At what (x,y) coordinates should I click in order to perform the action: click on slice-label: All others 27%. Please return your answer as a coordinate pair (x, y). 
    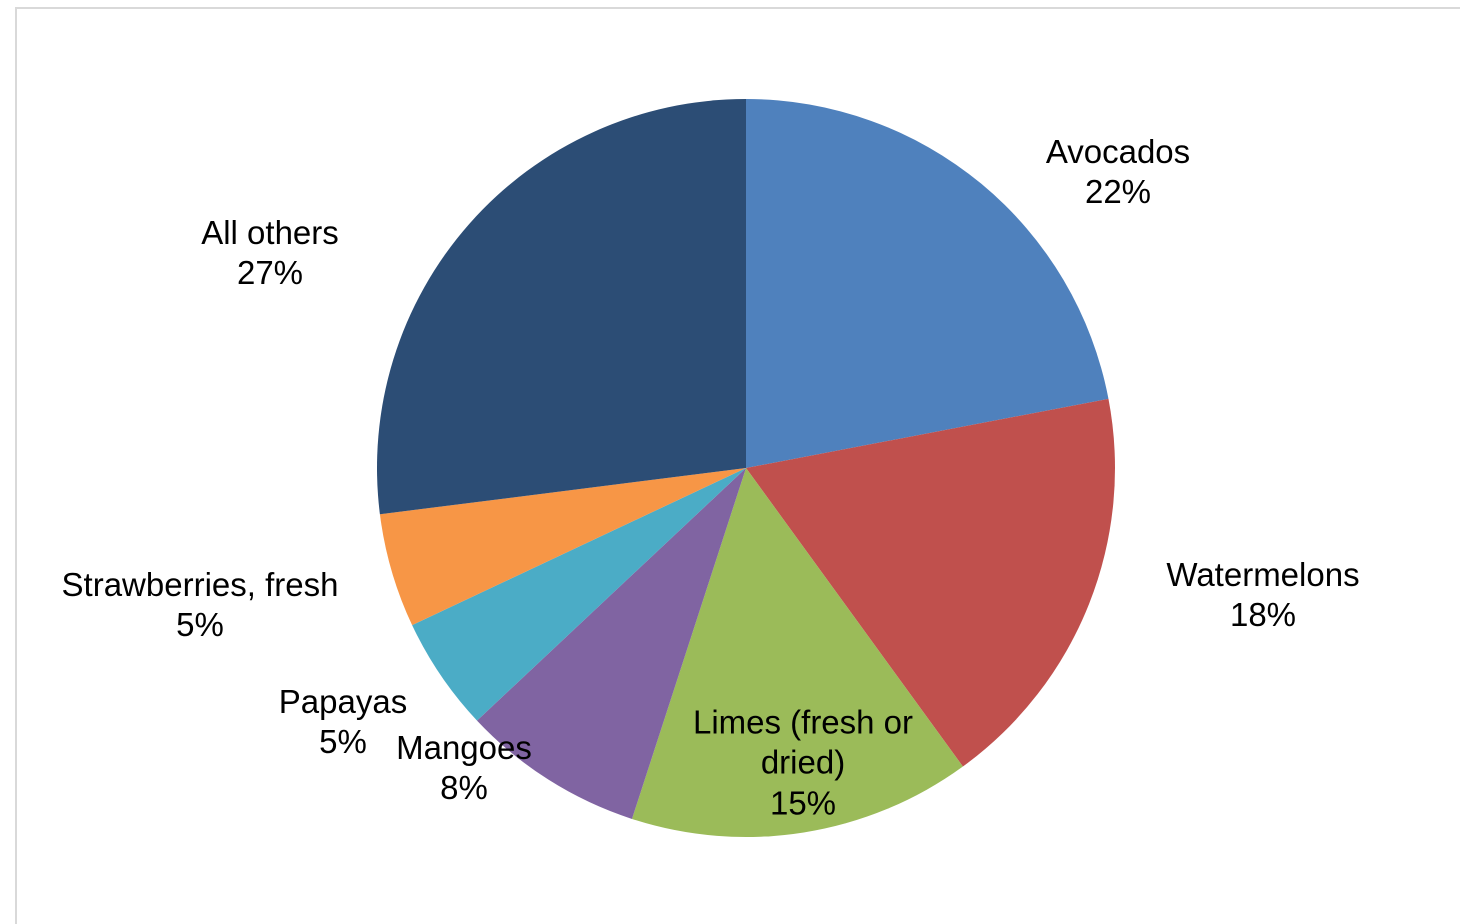
    Looking at the image, I should click on (270, 253).